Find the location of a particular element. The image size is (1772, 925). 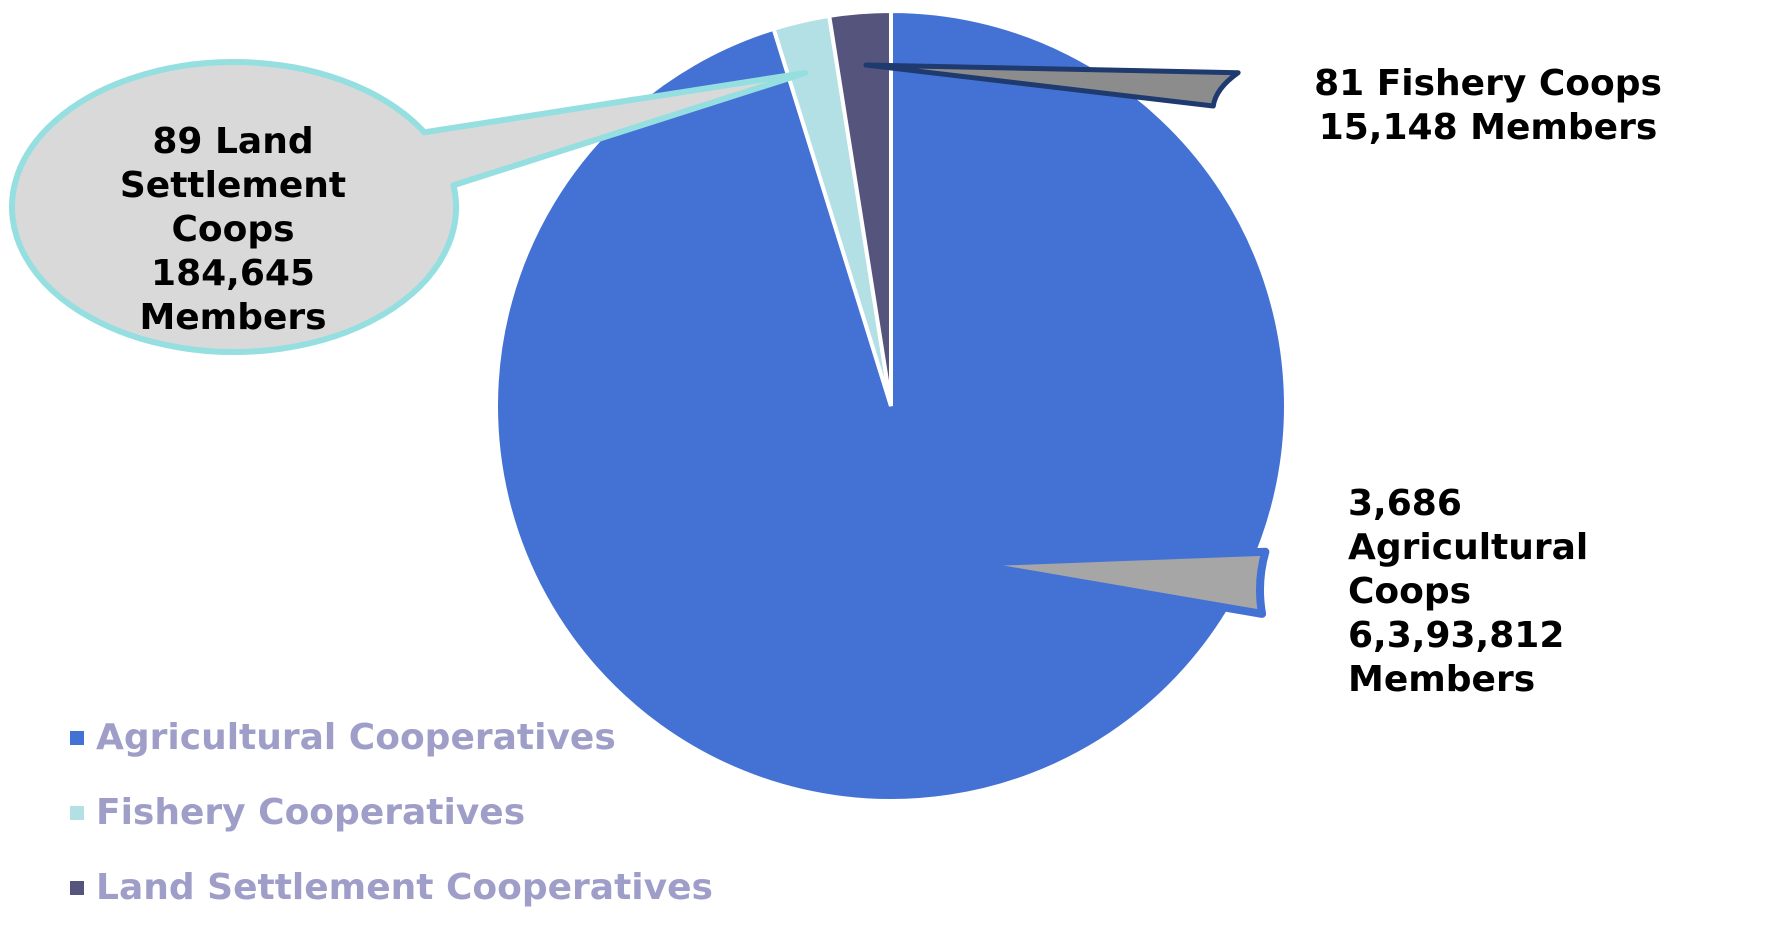

legend-label-land-settlement: Land Settlement Cooperatives is located at coordinates (404, 887).